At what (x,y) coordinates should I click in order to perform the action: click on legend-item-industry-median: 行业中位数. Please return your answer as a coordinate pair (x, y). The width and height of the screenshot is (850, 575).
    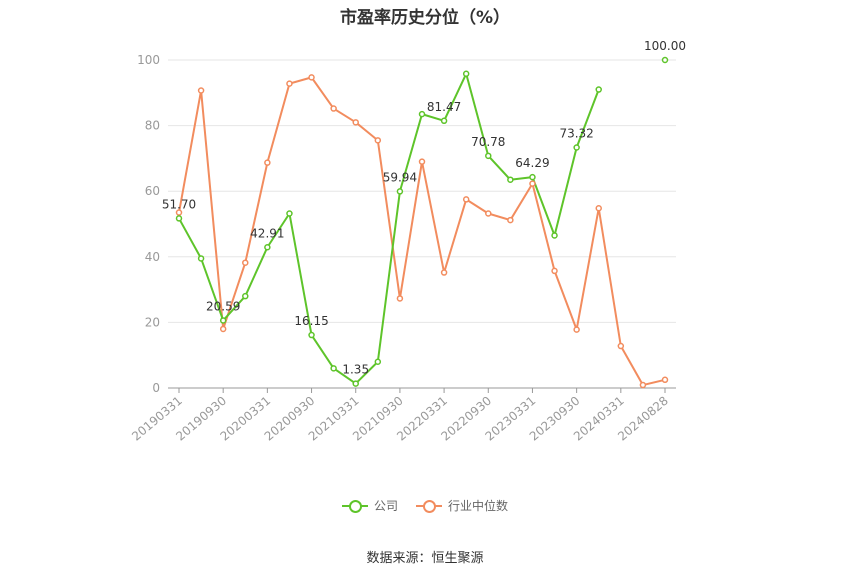
    Looking at the image, I should click on (462, 505).